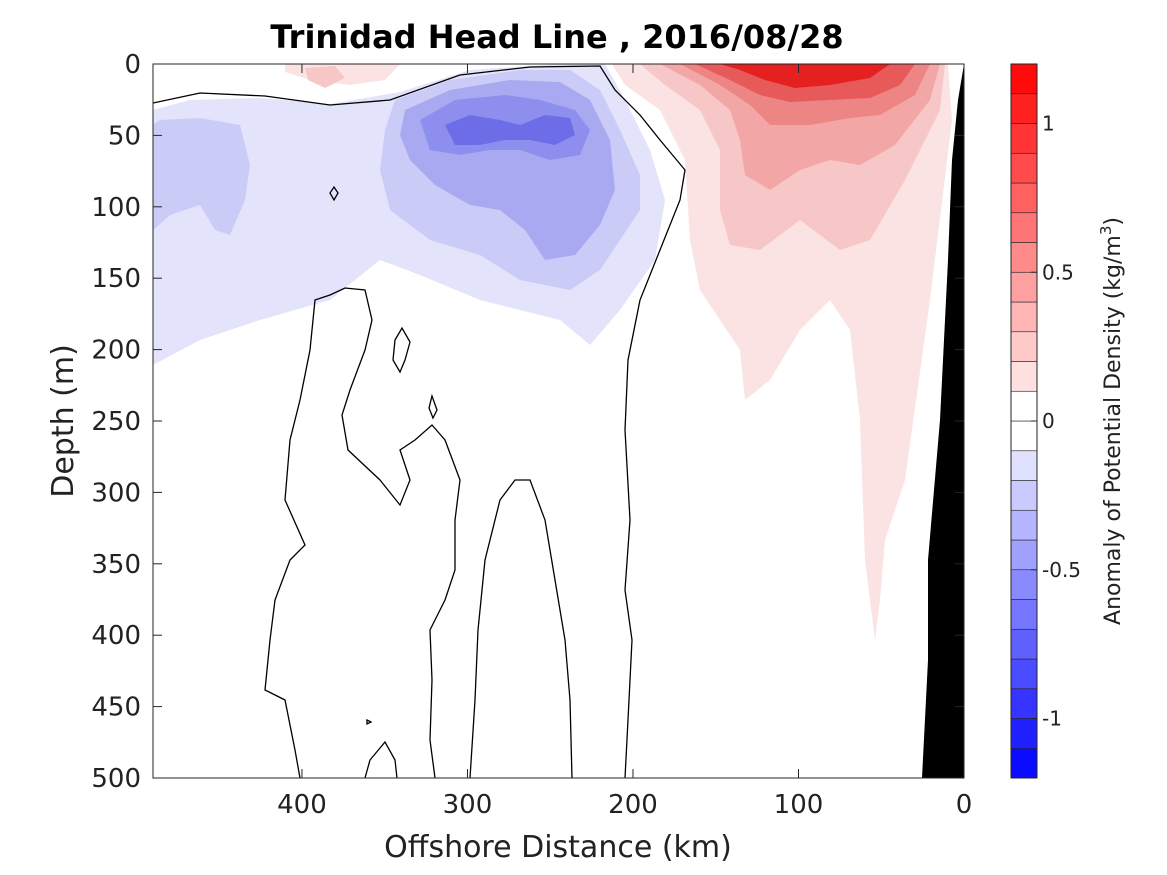 The width and height of the screenshot is (1167, 875). Describe the element at coordinates (799, 805) in the screenshot. I see `x-tick-label: 100` at that location.